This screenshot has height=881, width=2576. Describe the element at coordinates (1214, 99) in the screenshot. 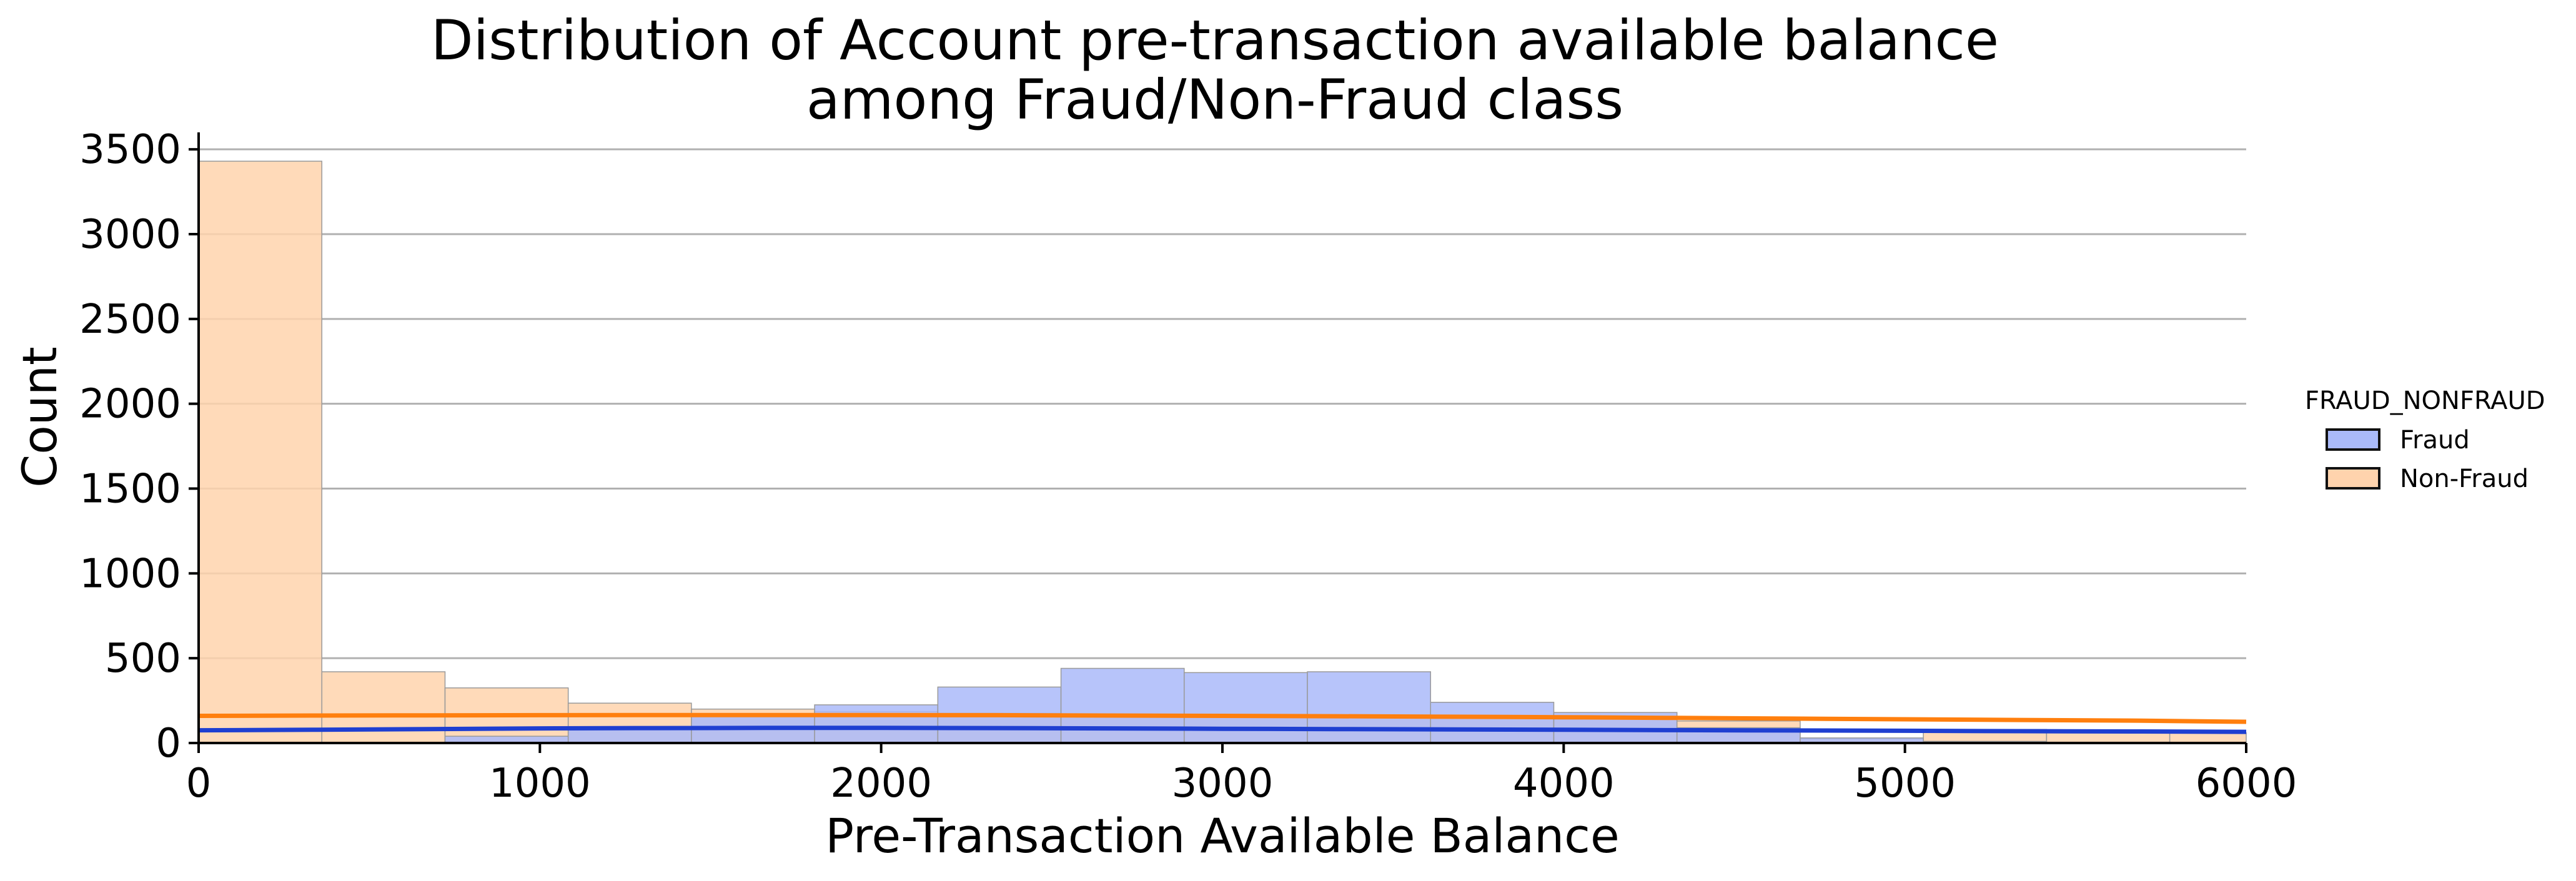

I see `chart-title-line-2: among Fraud/Non-Fraud class` at that location.